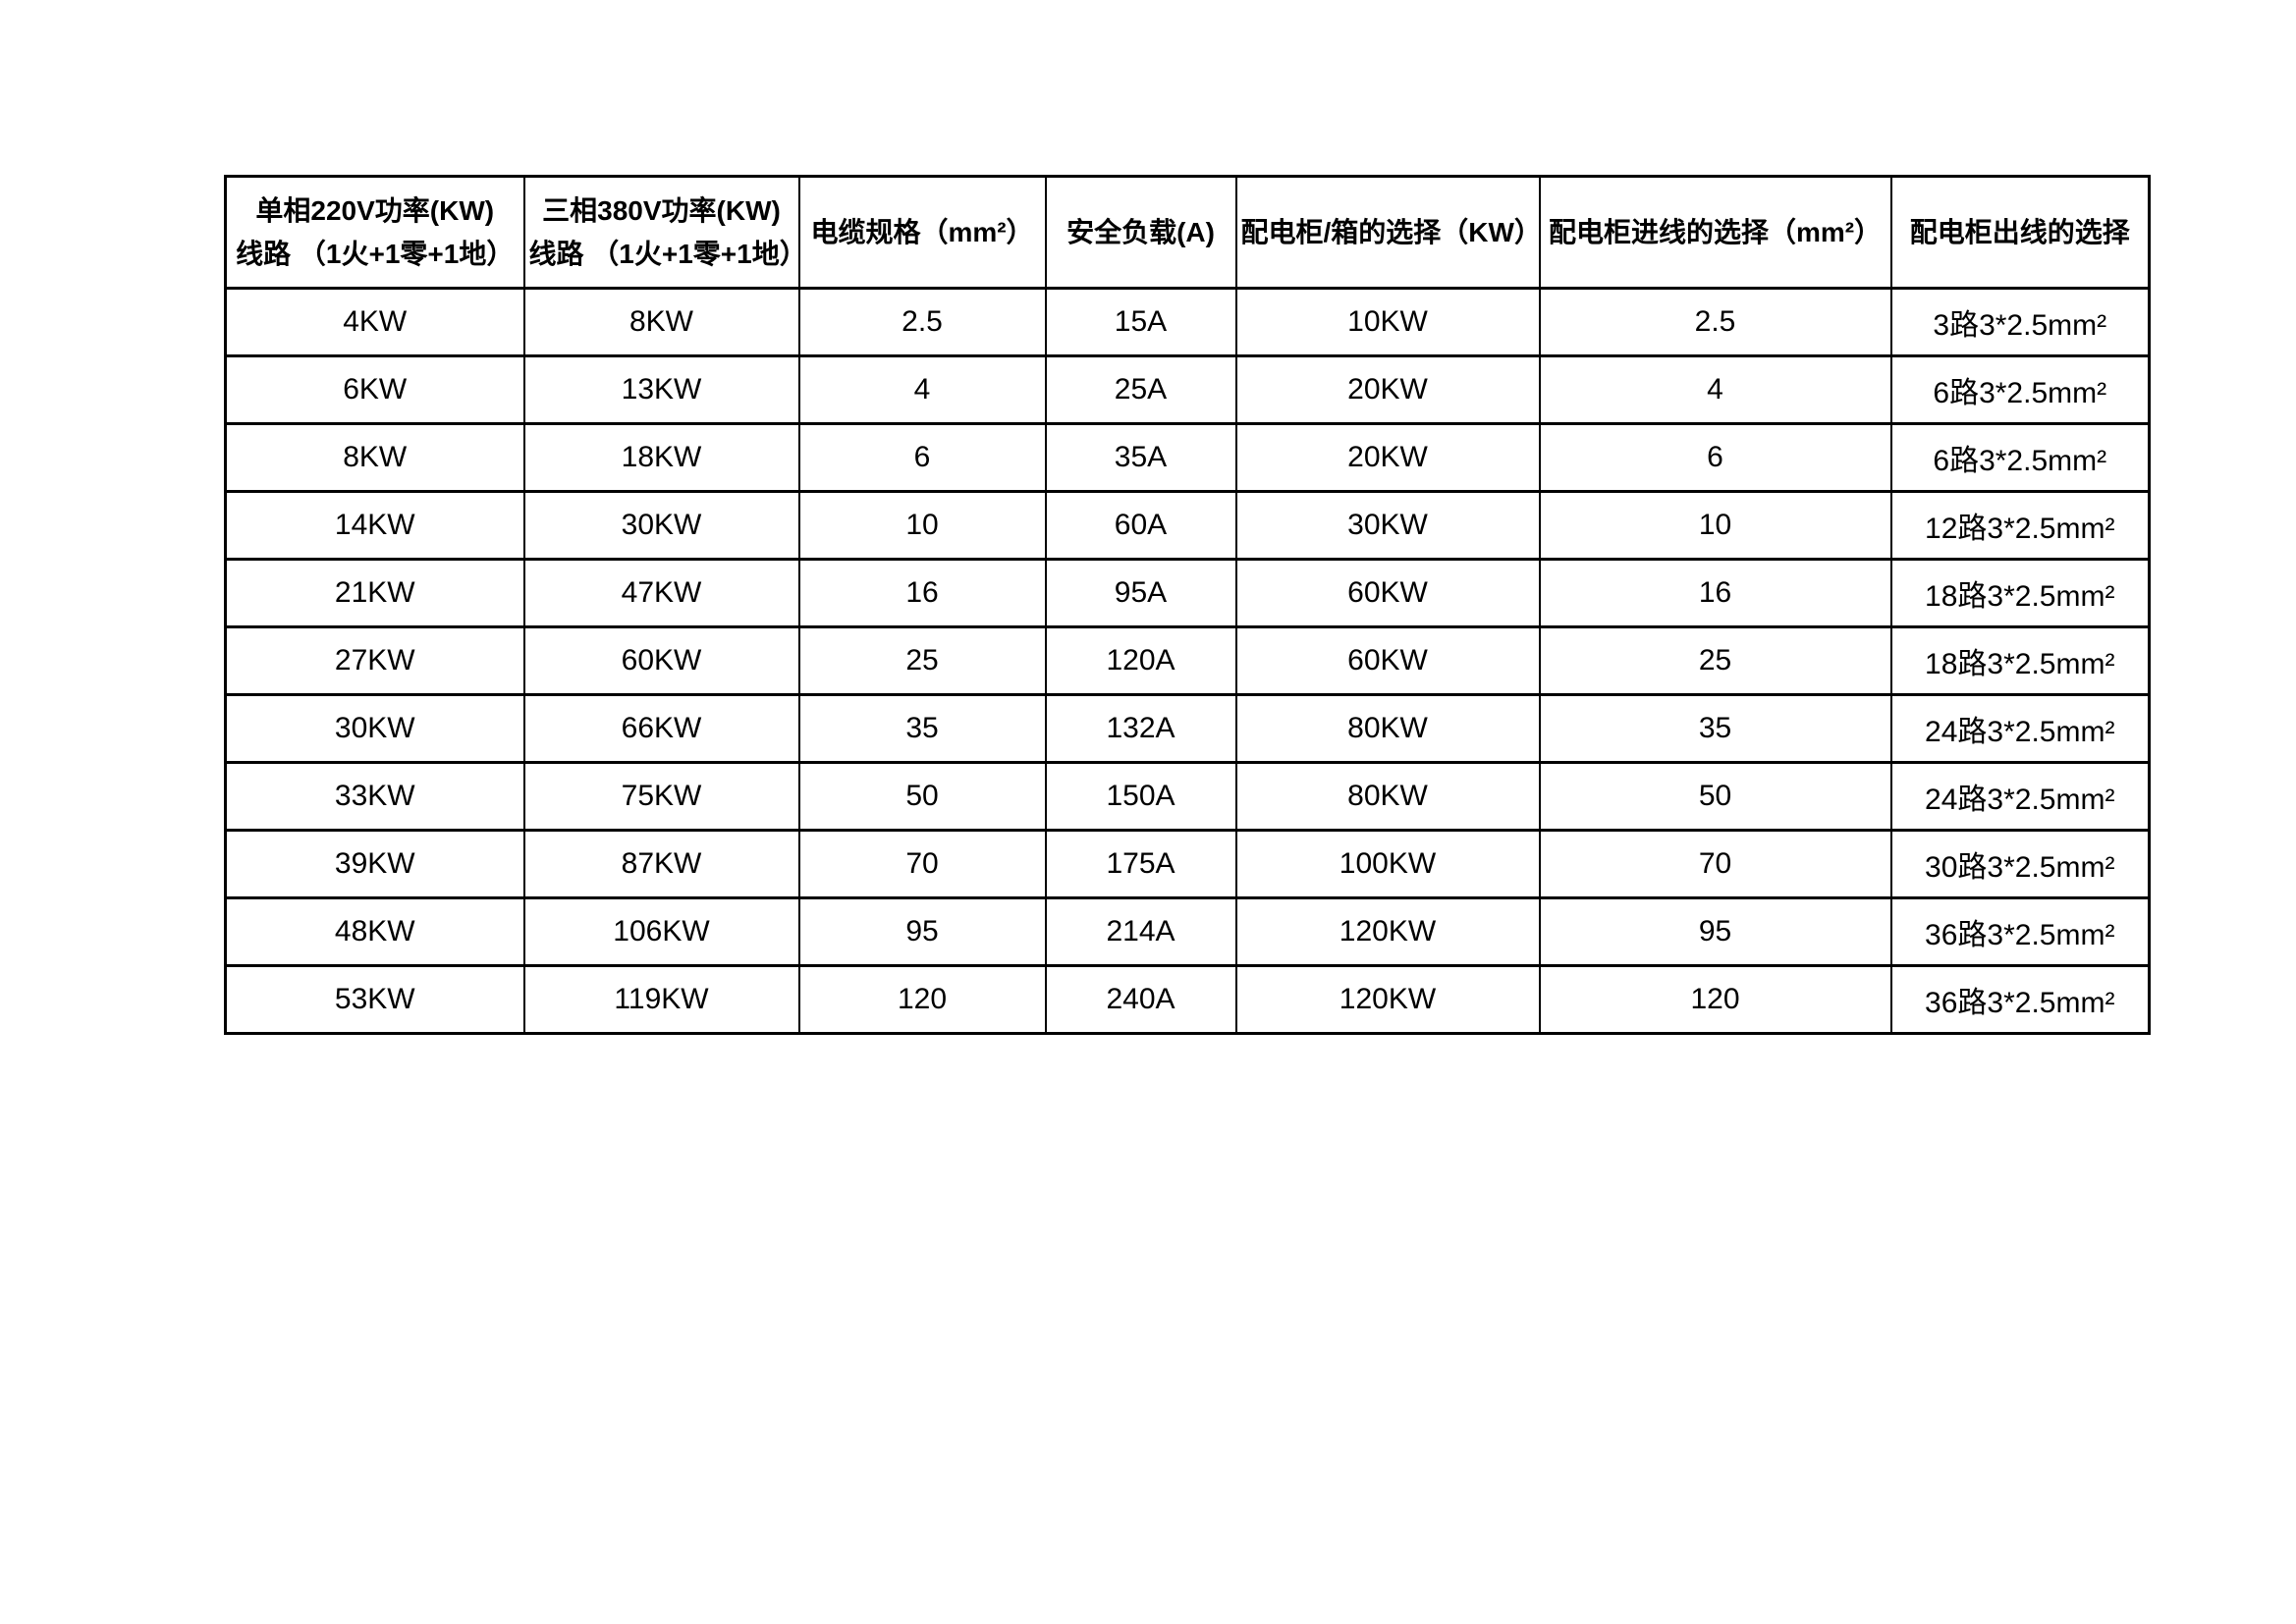 The height and width of the screenshot is (1624, 2296). I want to click on table-cell: 27KW, so click(374, 660).